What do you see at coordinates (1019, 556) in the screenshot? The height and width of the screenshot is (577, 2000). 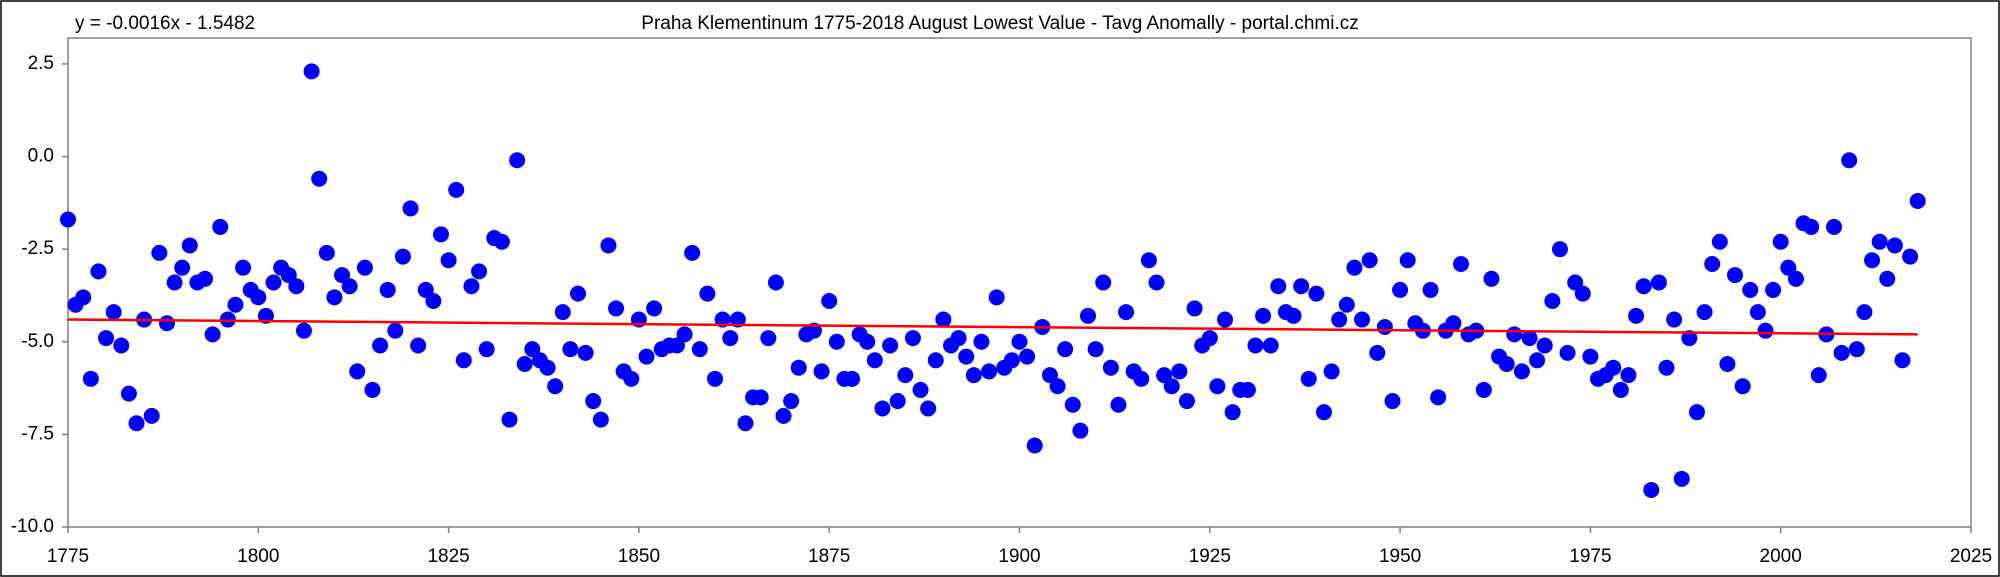 I see `x-tick-label: 1900` at bounding box center [1019, 556].